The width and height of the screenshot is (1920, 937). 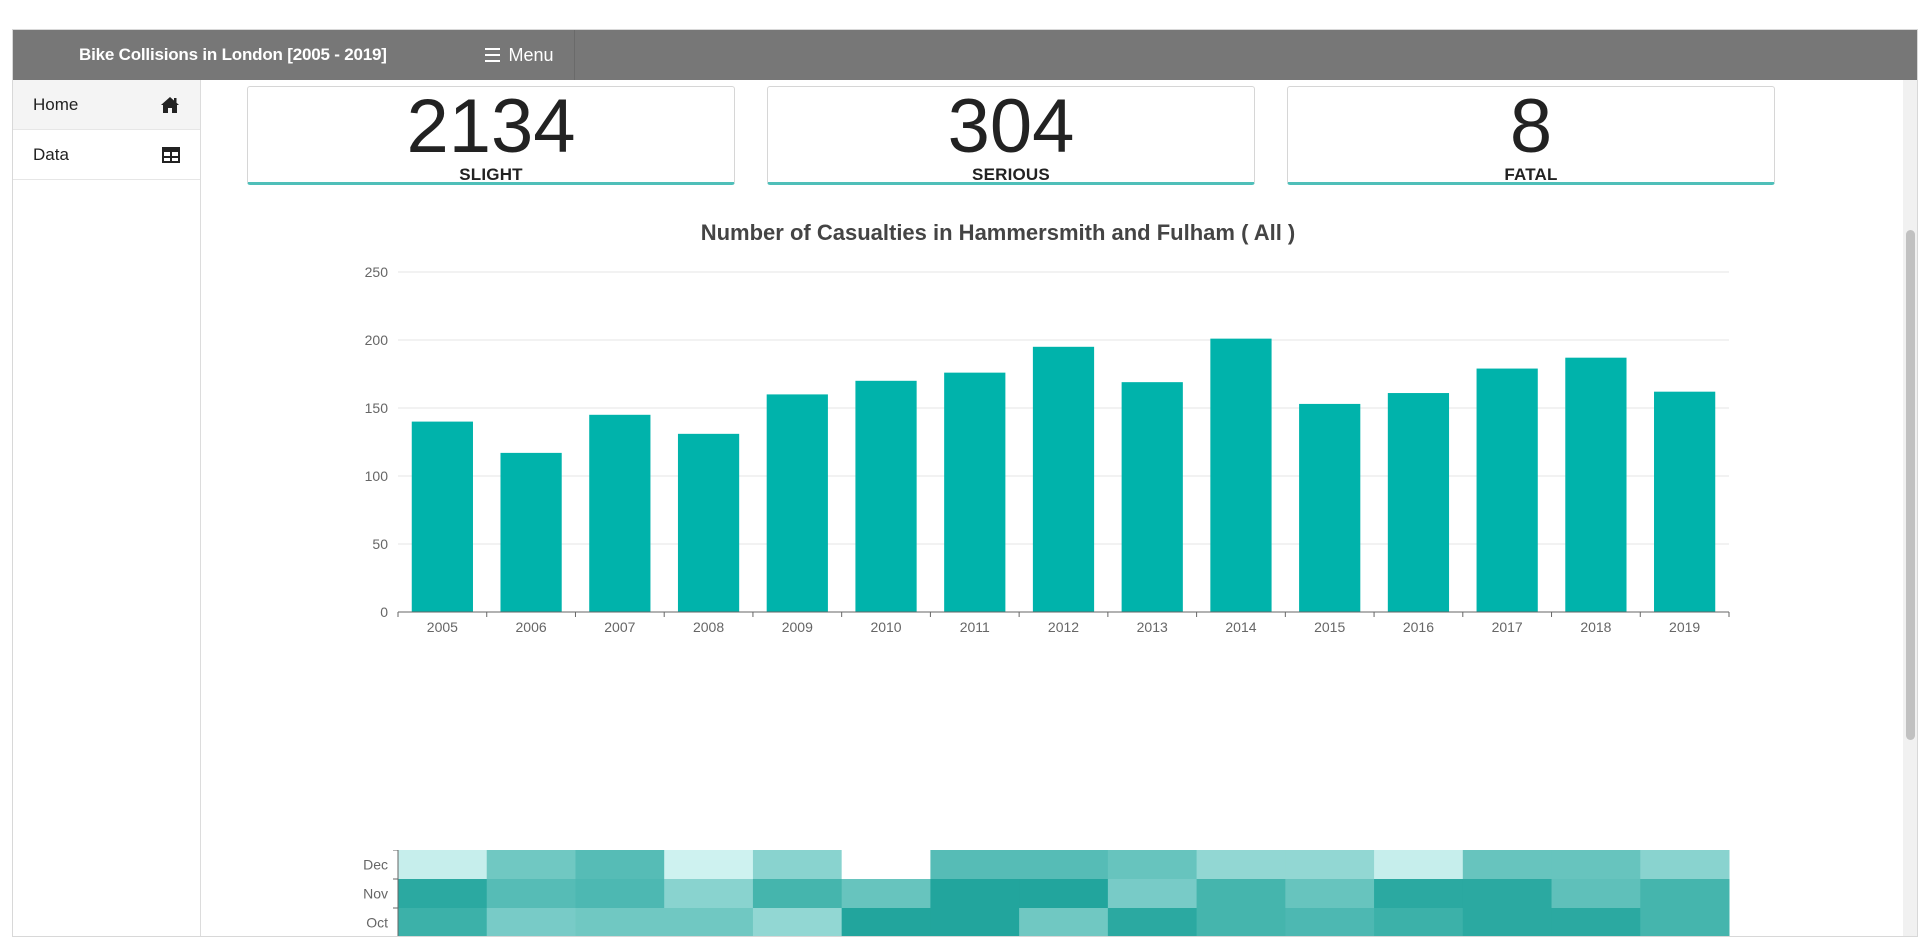 What do you see at coordinates (797, 503) in the screenshot?
I see `bar-2009` at bounding box center [797, 503].